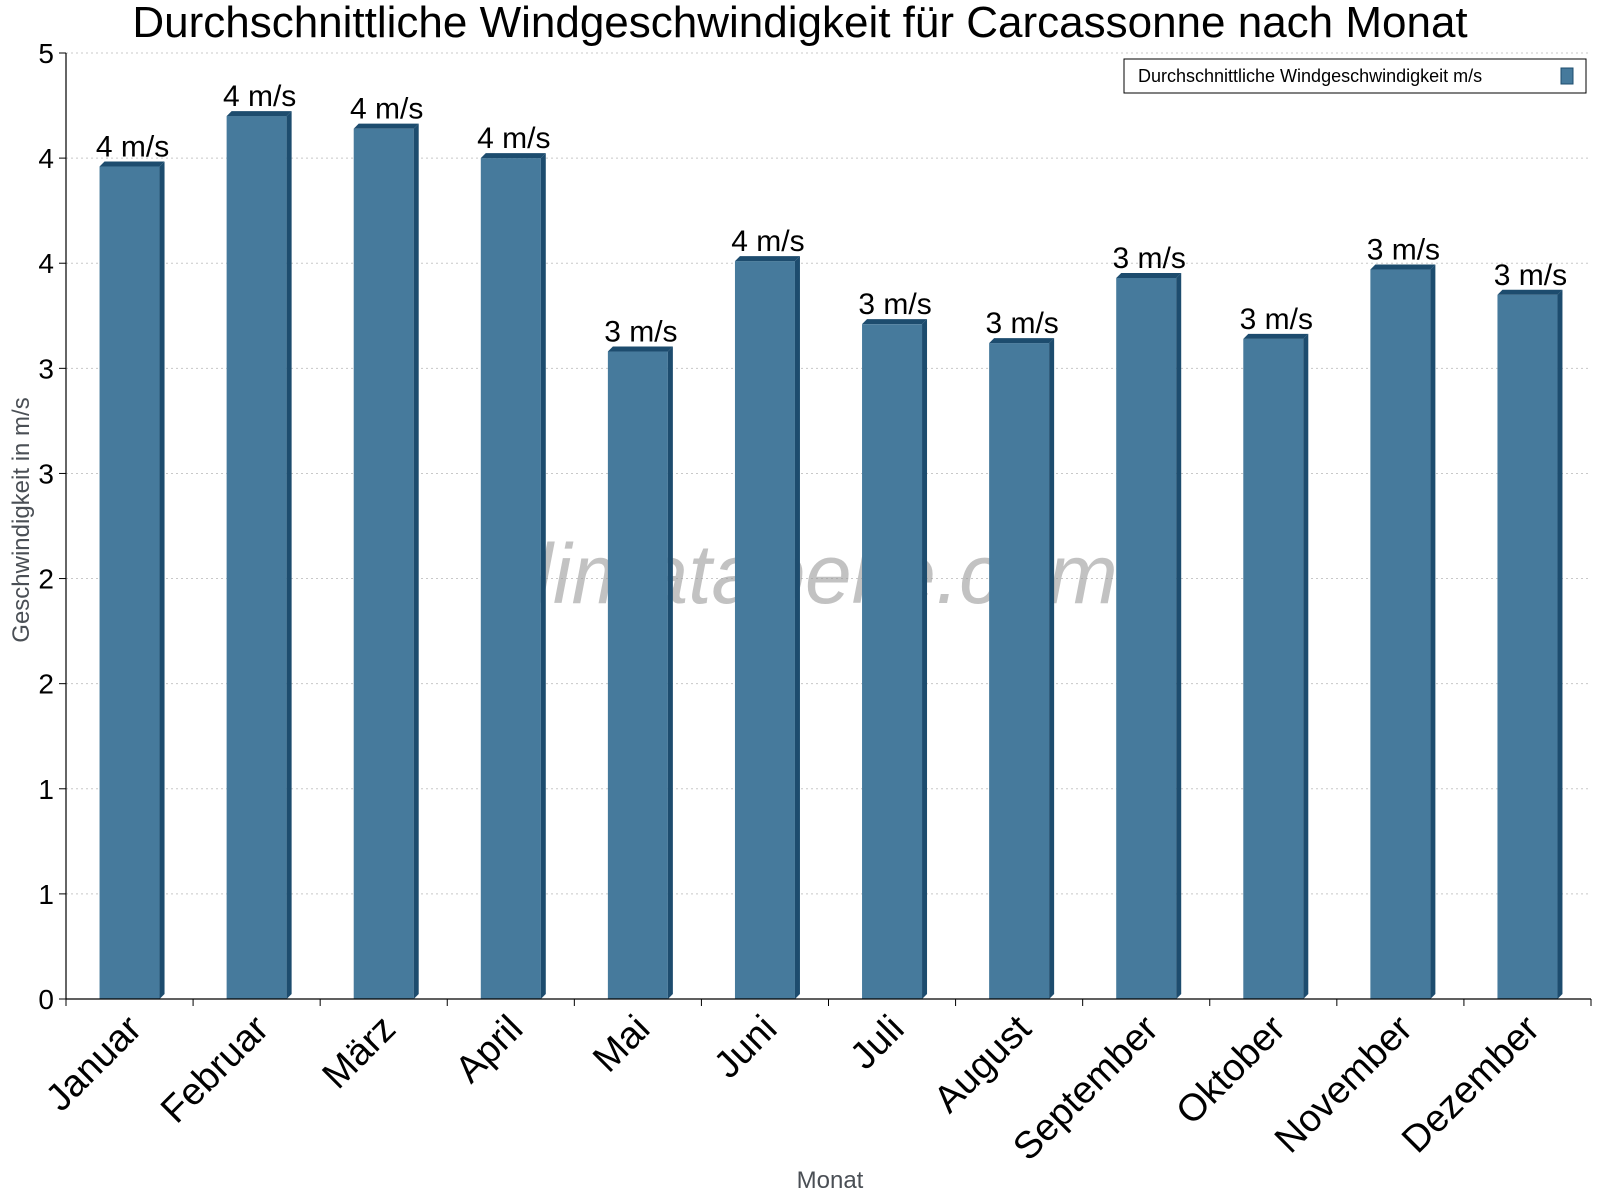  I want to click on x-tick-label: August, so click(983, 1064).